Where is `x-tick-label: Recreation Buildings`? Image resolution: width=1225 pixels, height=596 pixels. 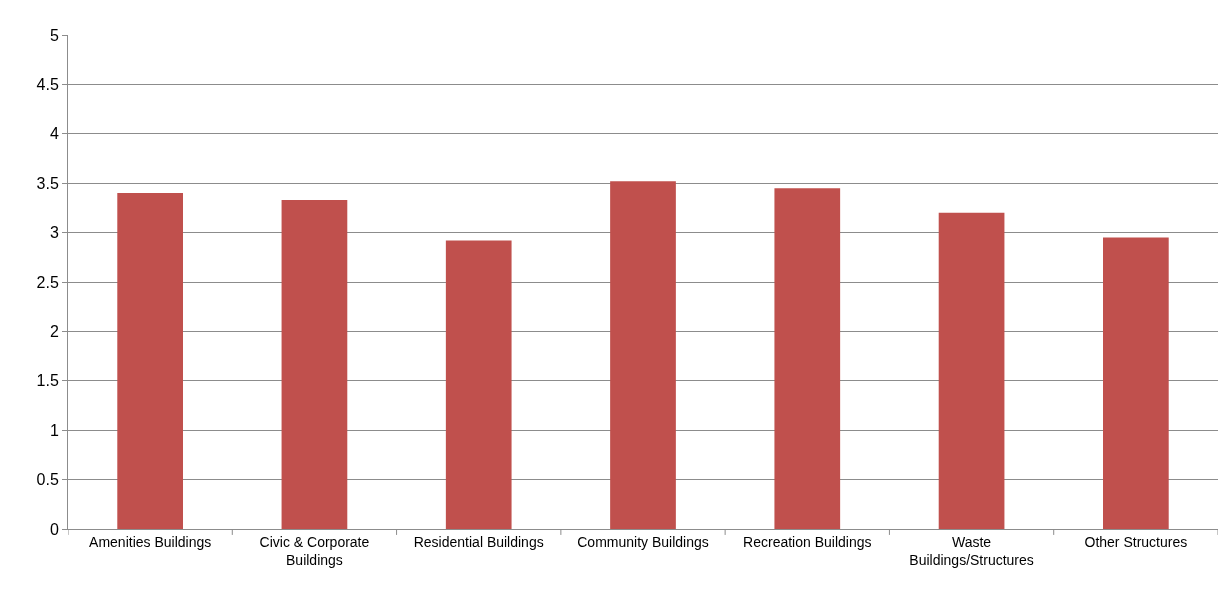 x-tick-label: Recreation Buildings is located at coordinates (807, 541).